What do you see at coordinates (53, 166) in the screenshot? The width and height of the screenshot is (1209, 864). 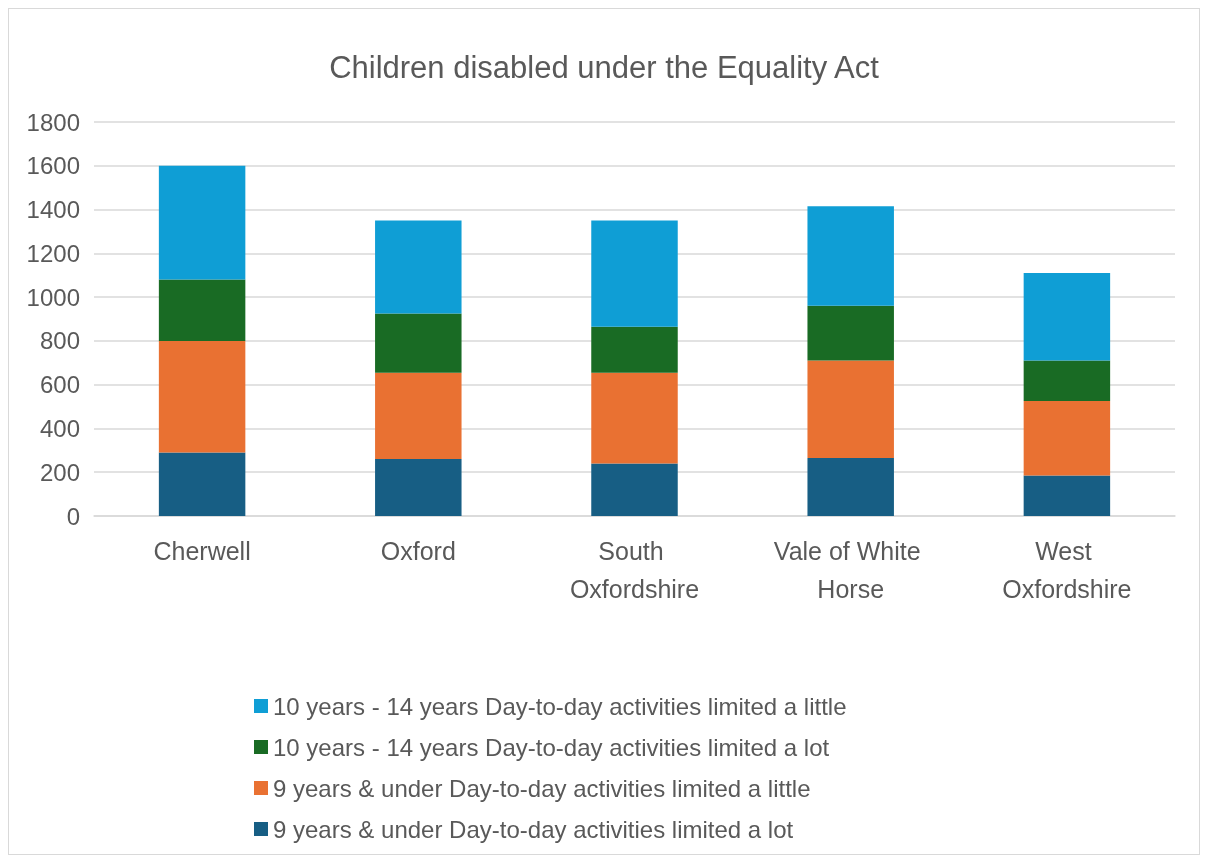 I see `y-tick-label: 1600` at bounding box center [53, 166].